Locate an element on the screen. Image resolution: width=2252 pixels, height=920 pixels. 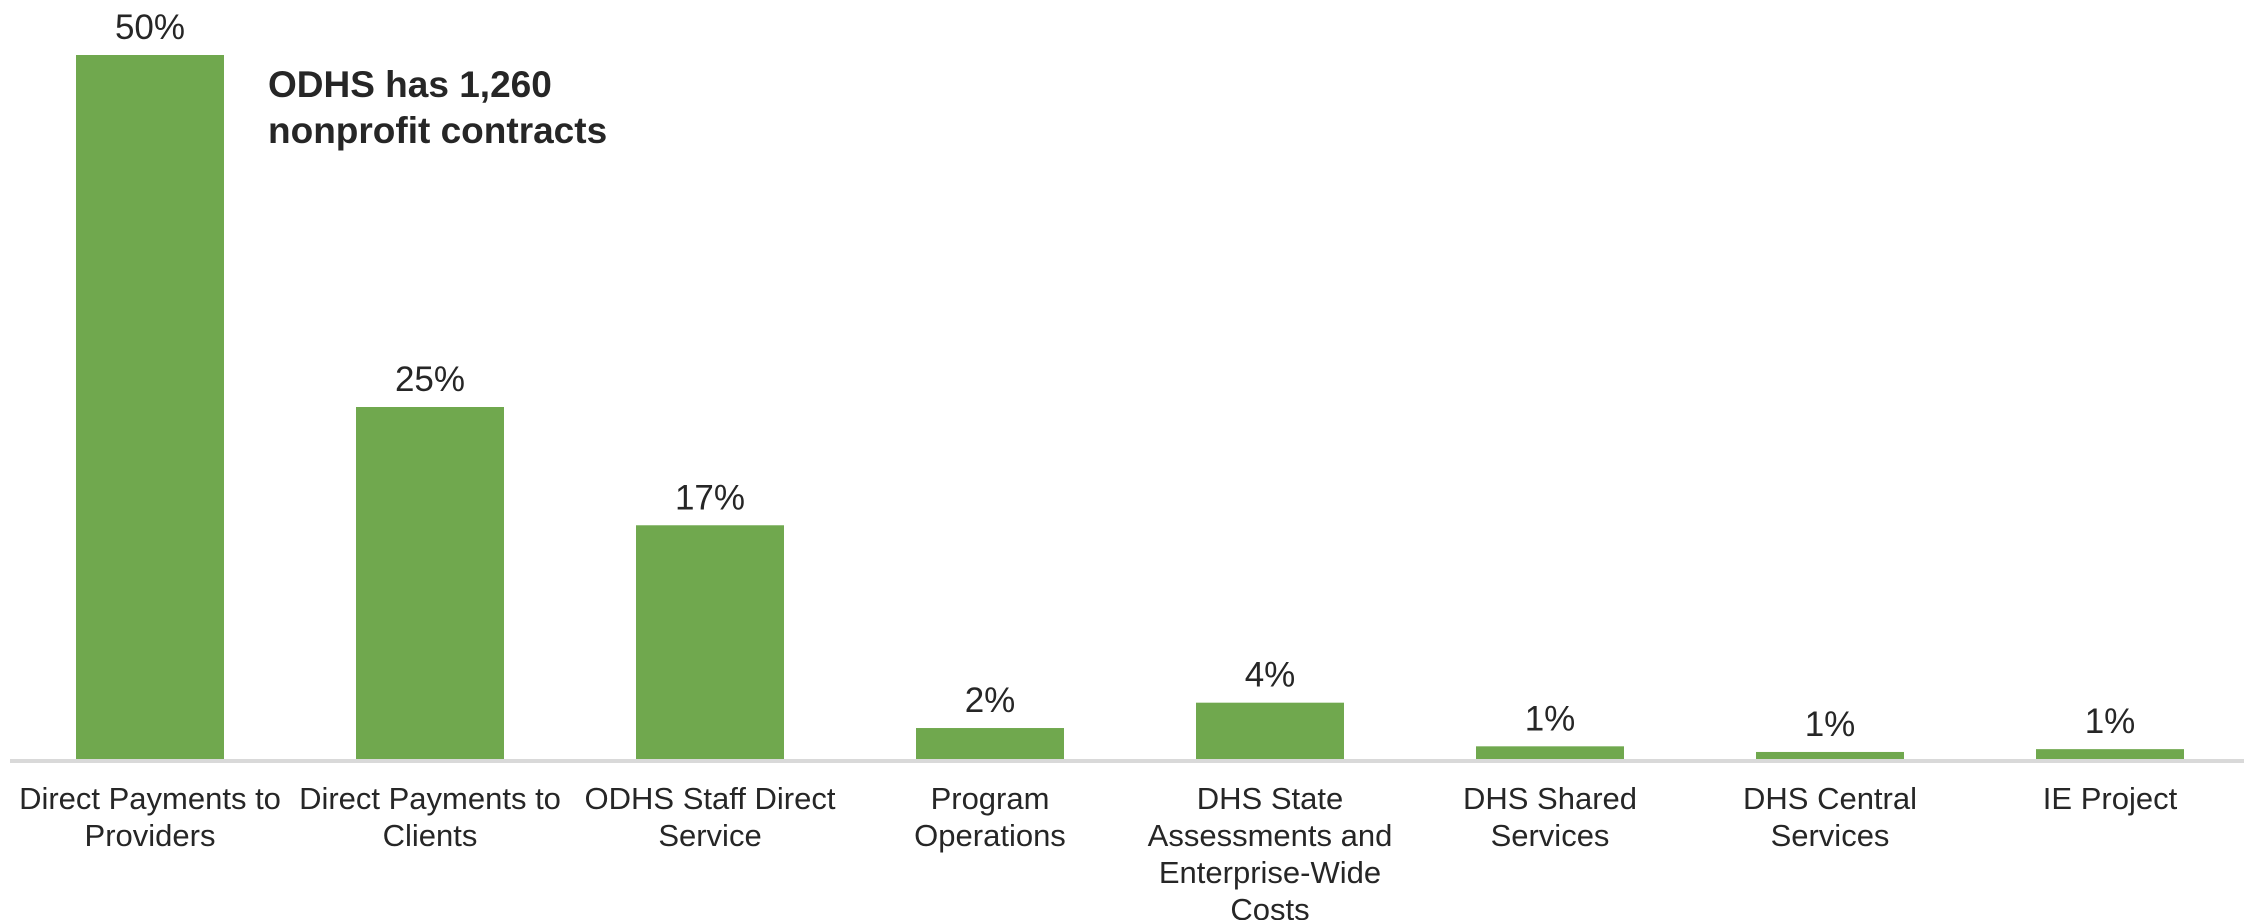
category-label-2: Direct Payments to Clients is located at coordinates (430, 817).